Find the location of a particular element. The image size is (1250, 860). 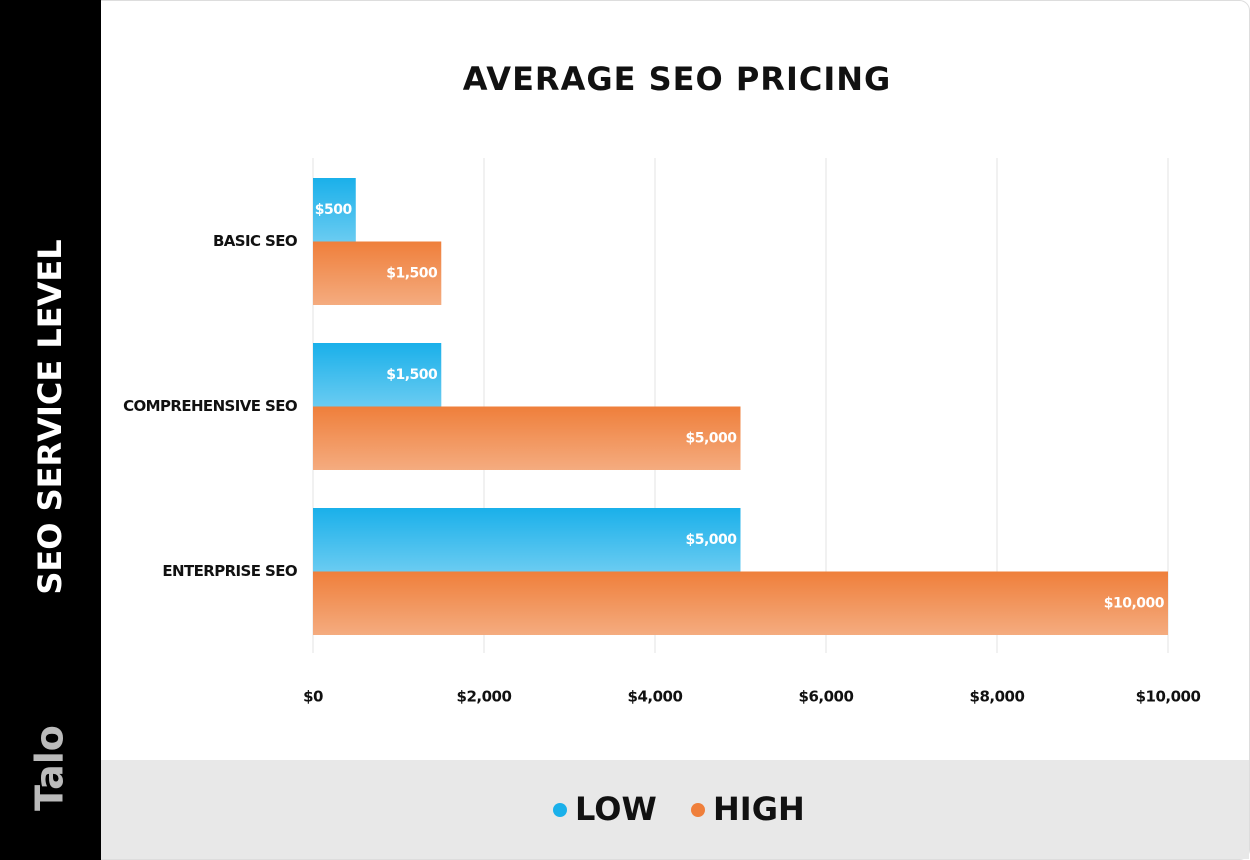

x-tick-label: $8,000 is located at coordinates (997, 697).